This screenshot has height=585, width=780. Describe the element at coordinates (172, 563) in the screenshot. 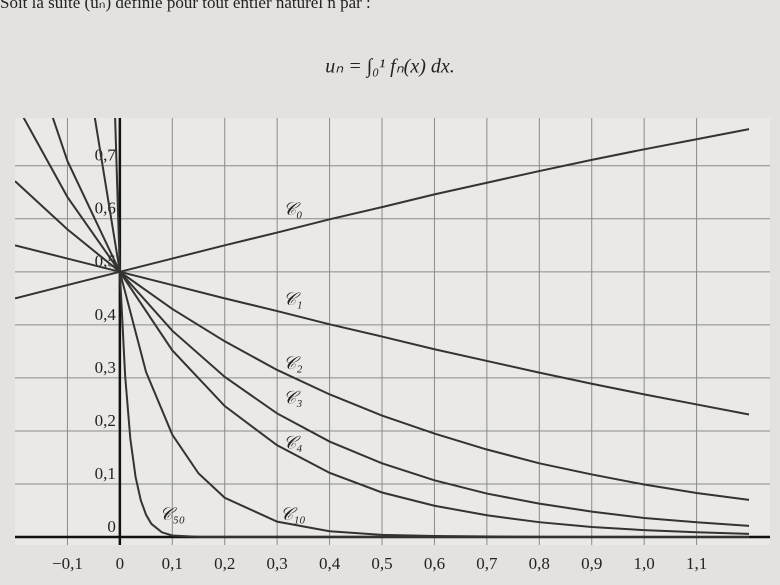

I see `x-tick-label: 0,1` at that location.